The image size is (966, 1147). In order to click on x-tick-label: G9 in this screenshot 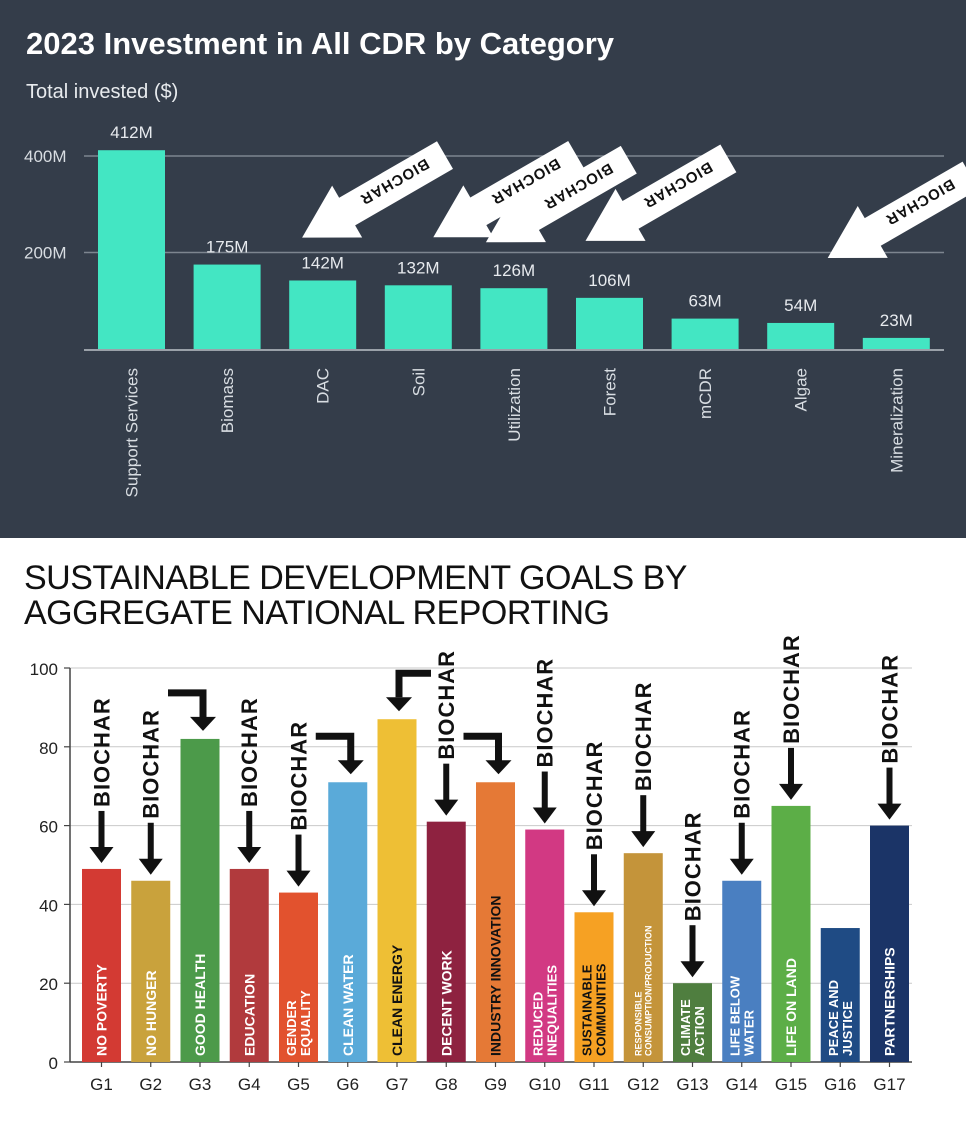, I will do `click(495, 1084)`.